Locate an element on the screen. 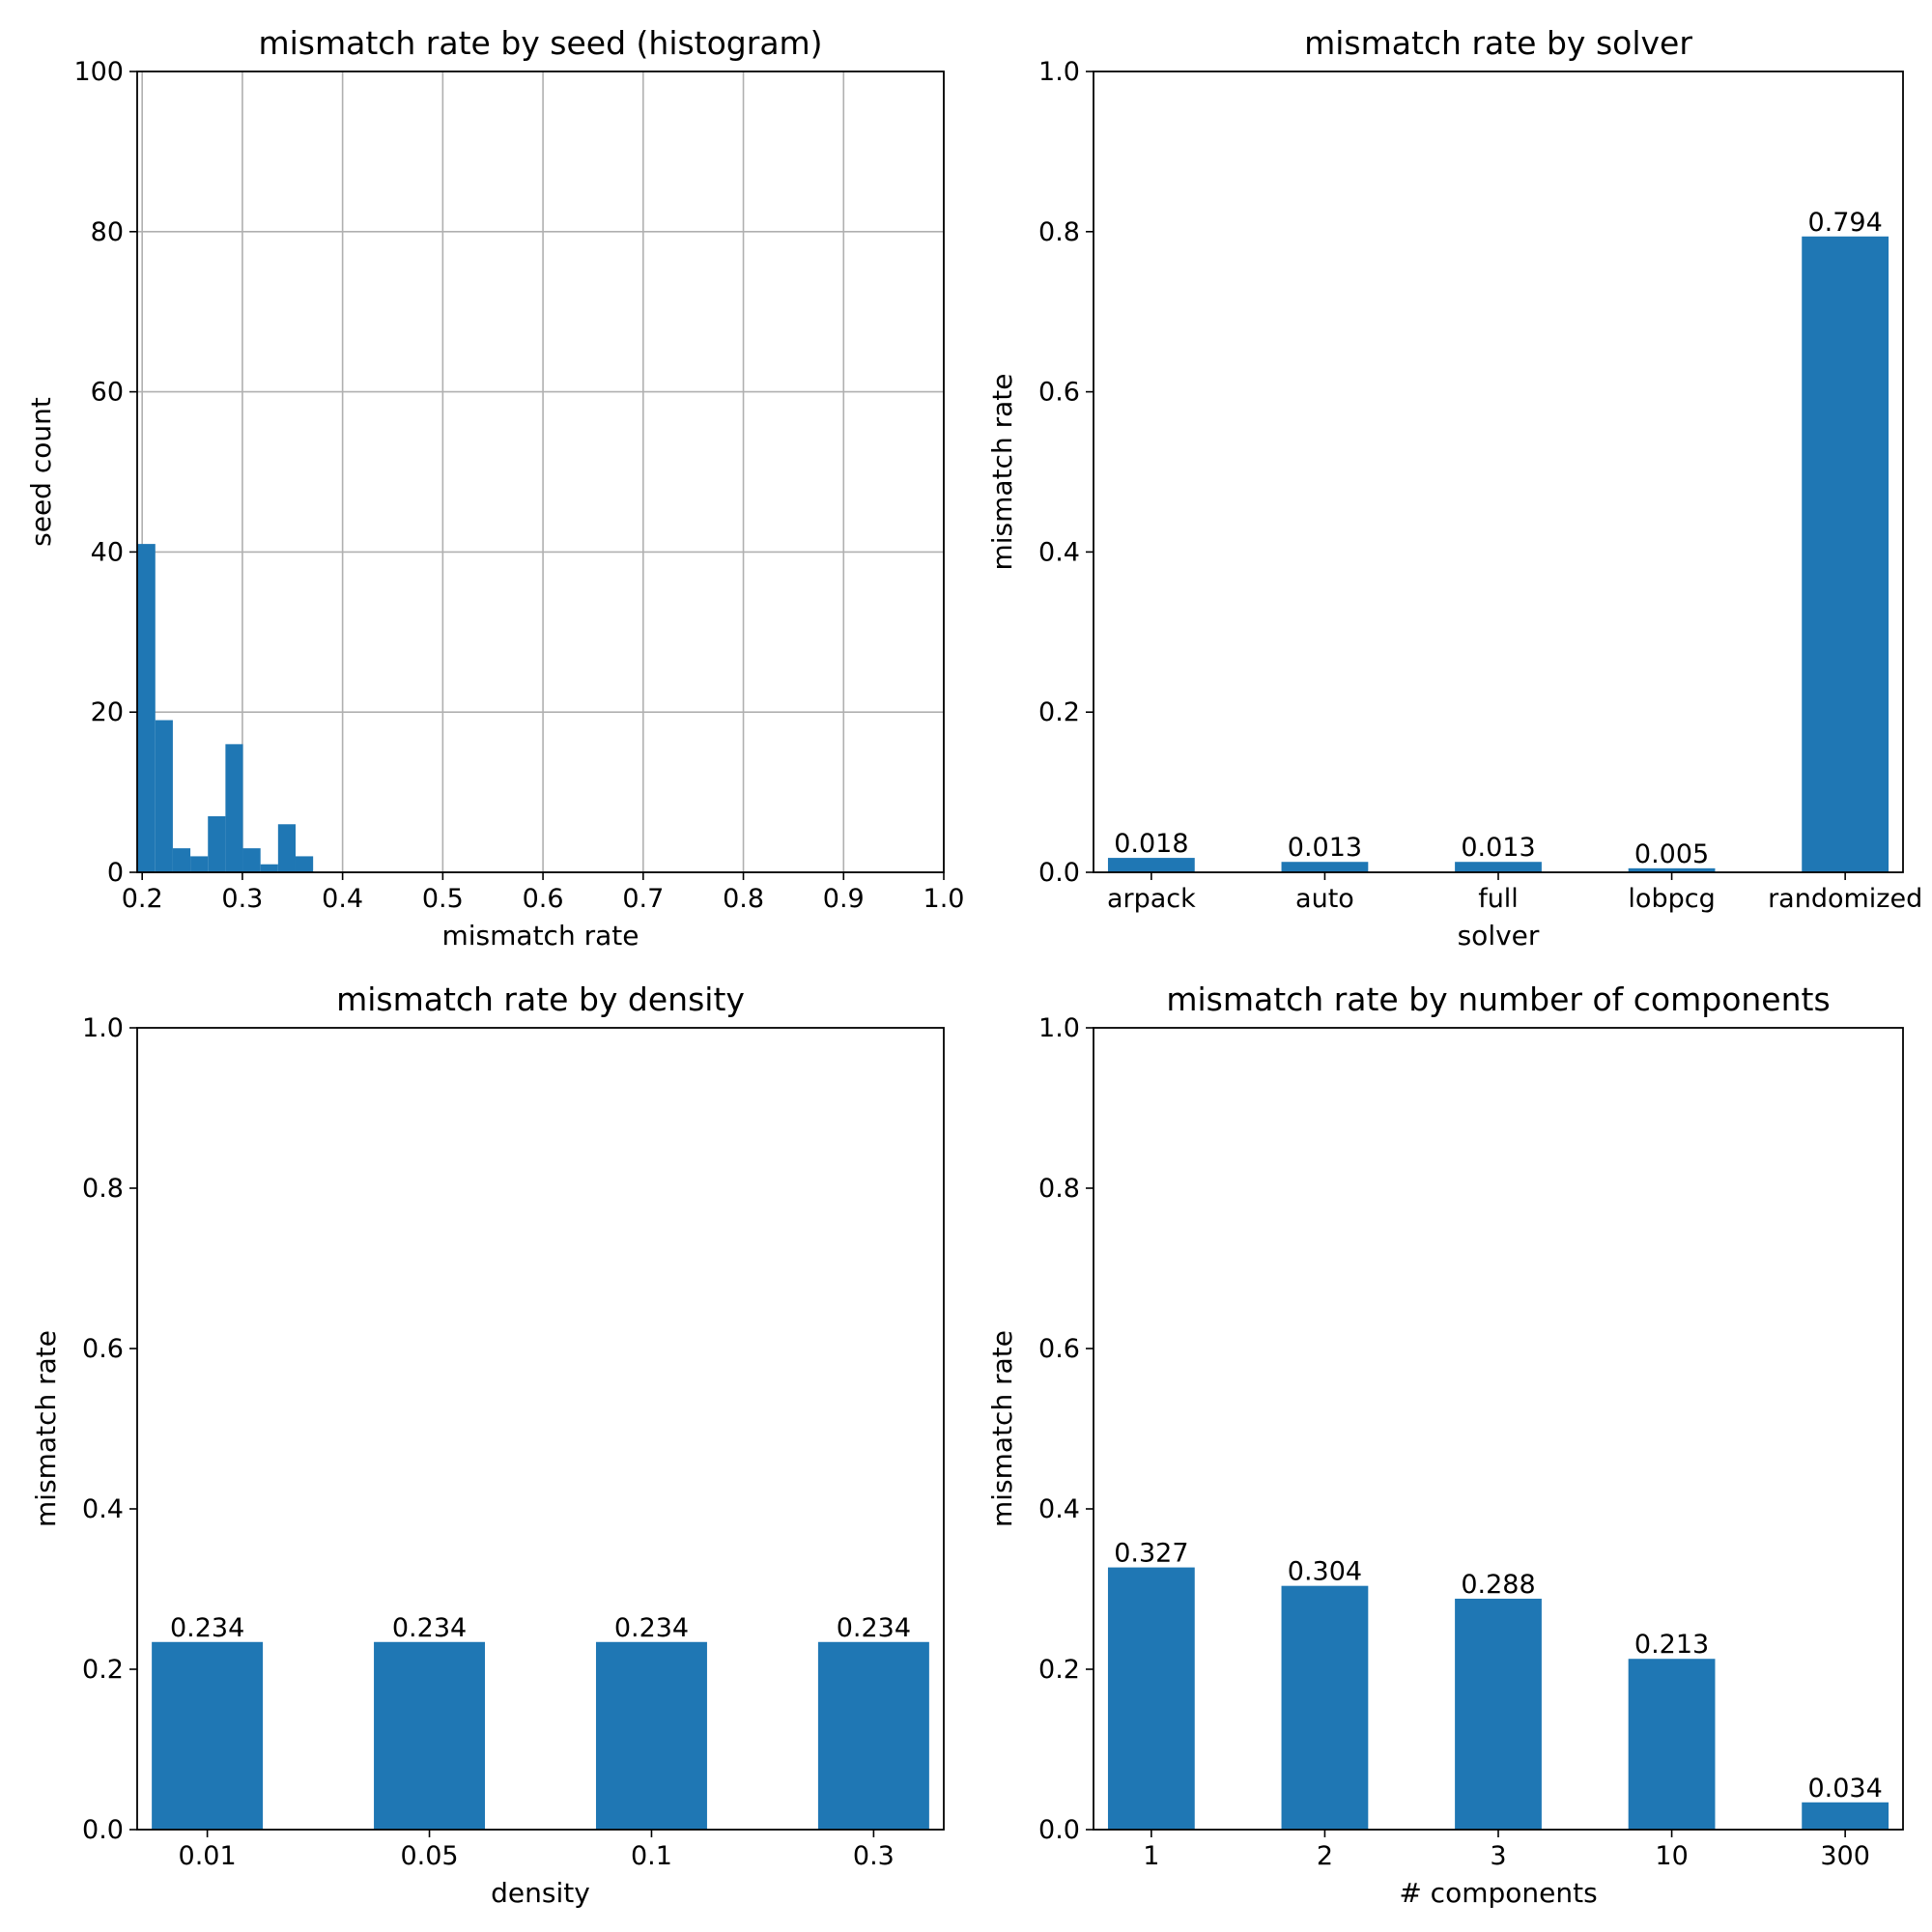 This screenshot has height=1932, width=1932. chart-title: mismatch rate by seed (histogram) is located at coordinates (540, 43).